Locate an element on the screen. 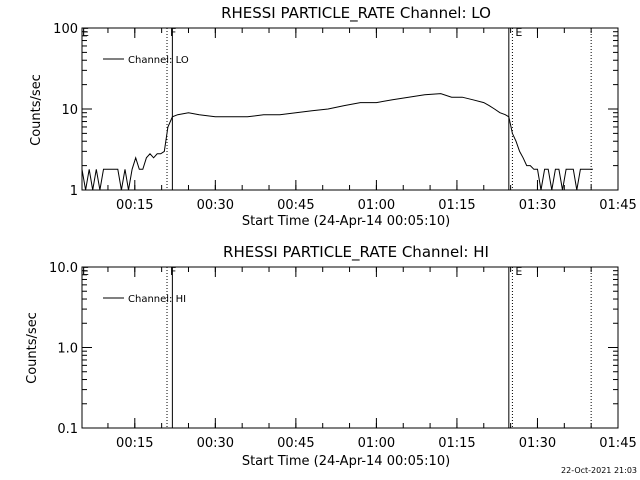  y-tick-label: 1.0 is located at coordinates (67, 349).